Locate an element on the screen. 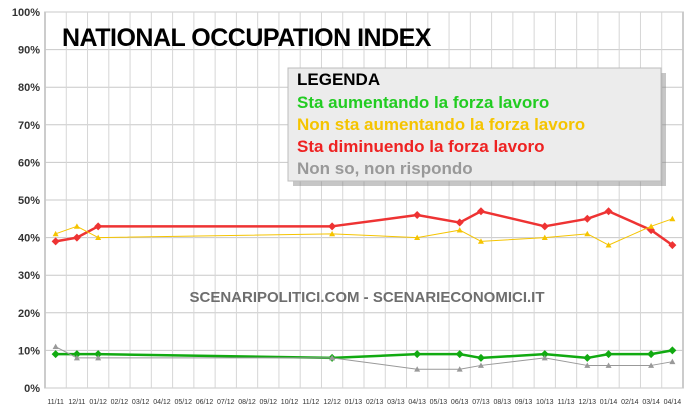 This screenshot has height=413, width=691. y-tick-label: 90% is located at coordinates (29, 51).